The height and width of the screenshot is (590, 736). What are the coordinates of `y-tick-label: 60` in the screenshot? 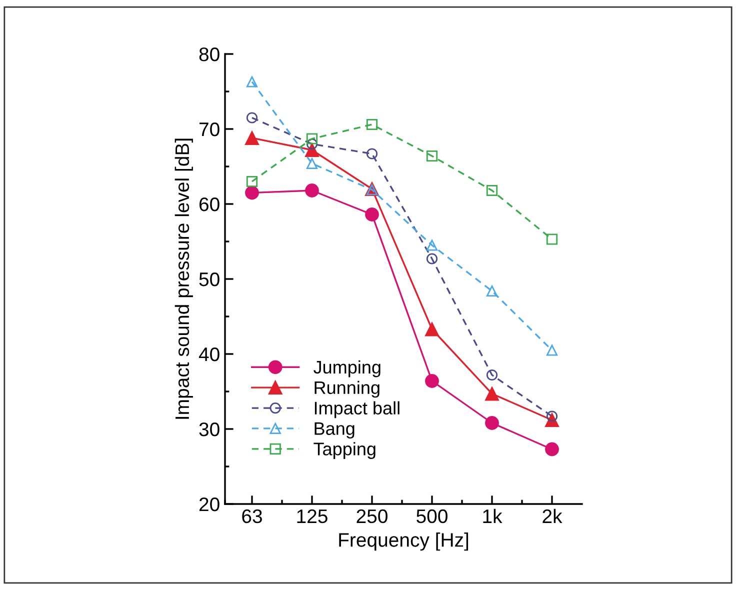 It's located at (210, 204).